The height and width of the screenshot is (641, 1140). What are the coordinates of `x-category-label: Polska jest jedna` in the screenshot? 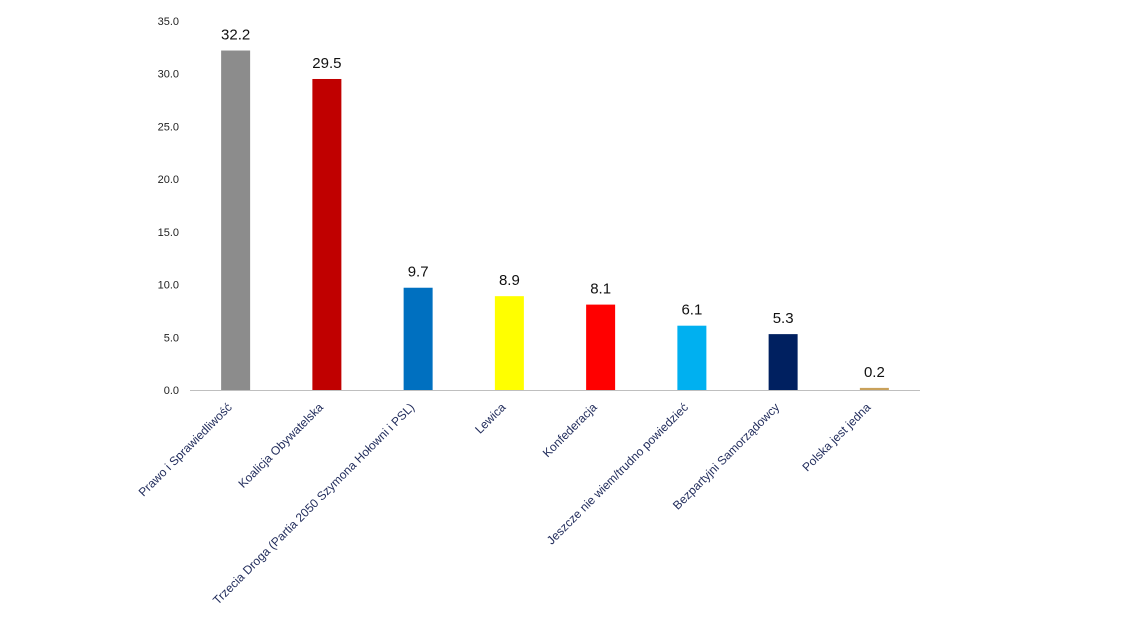 It's located at (836, 437).